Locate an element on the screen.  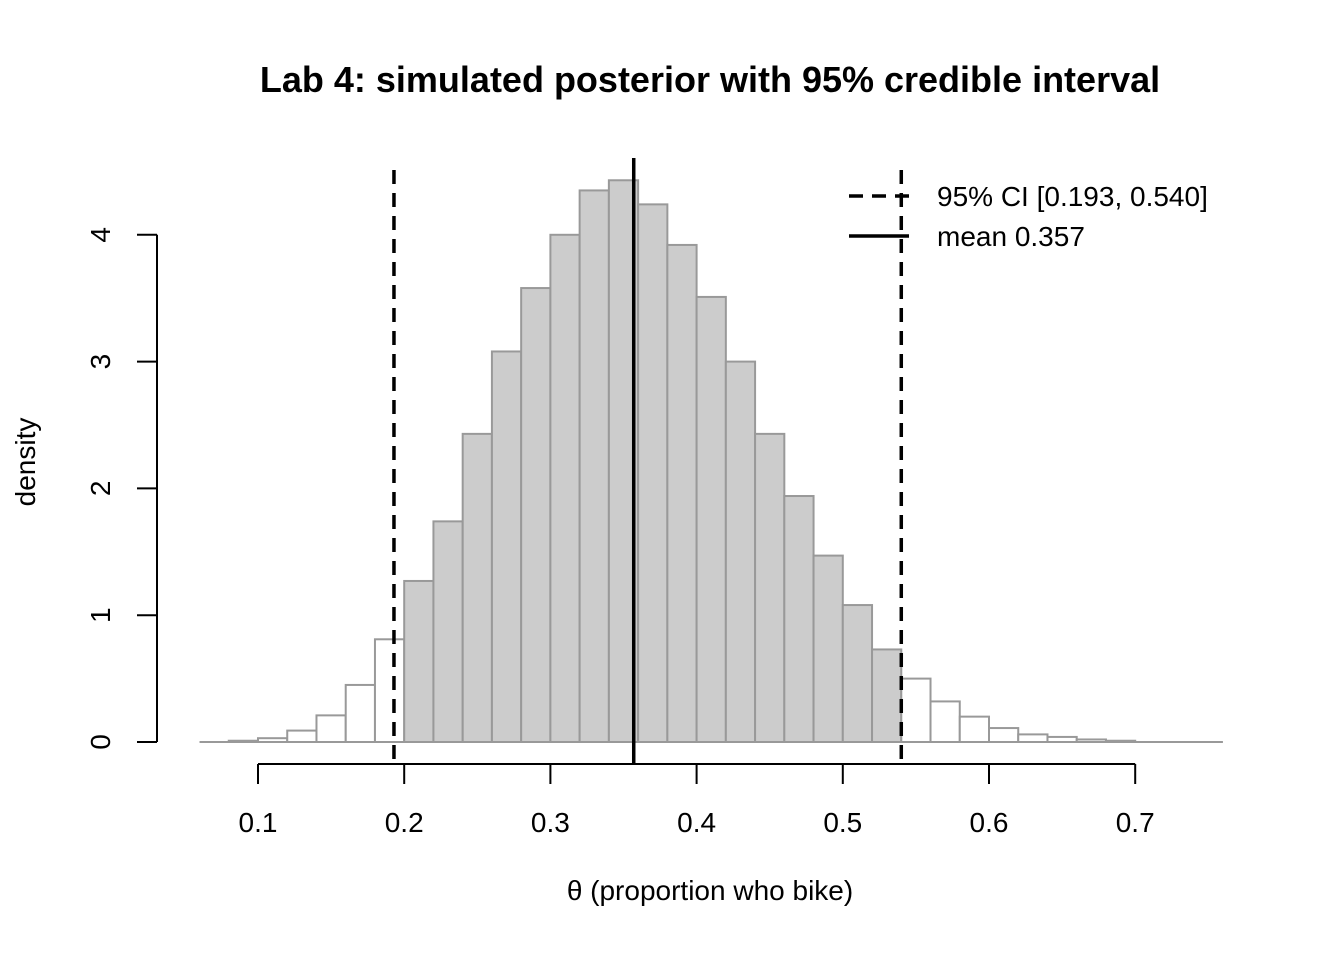
x-tick-label: 0.1 is located at coordinates (258, 822).